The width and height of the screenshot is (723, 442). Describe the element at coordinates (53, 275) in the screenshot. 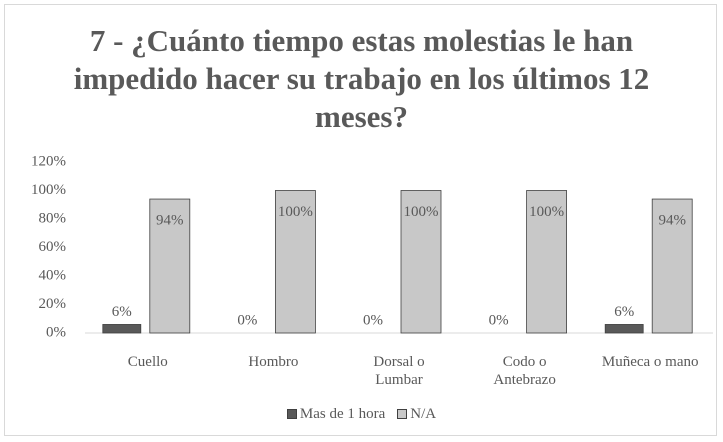

I see `y-tick-label: 40%` at that location.